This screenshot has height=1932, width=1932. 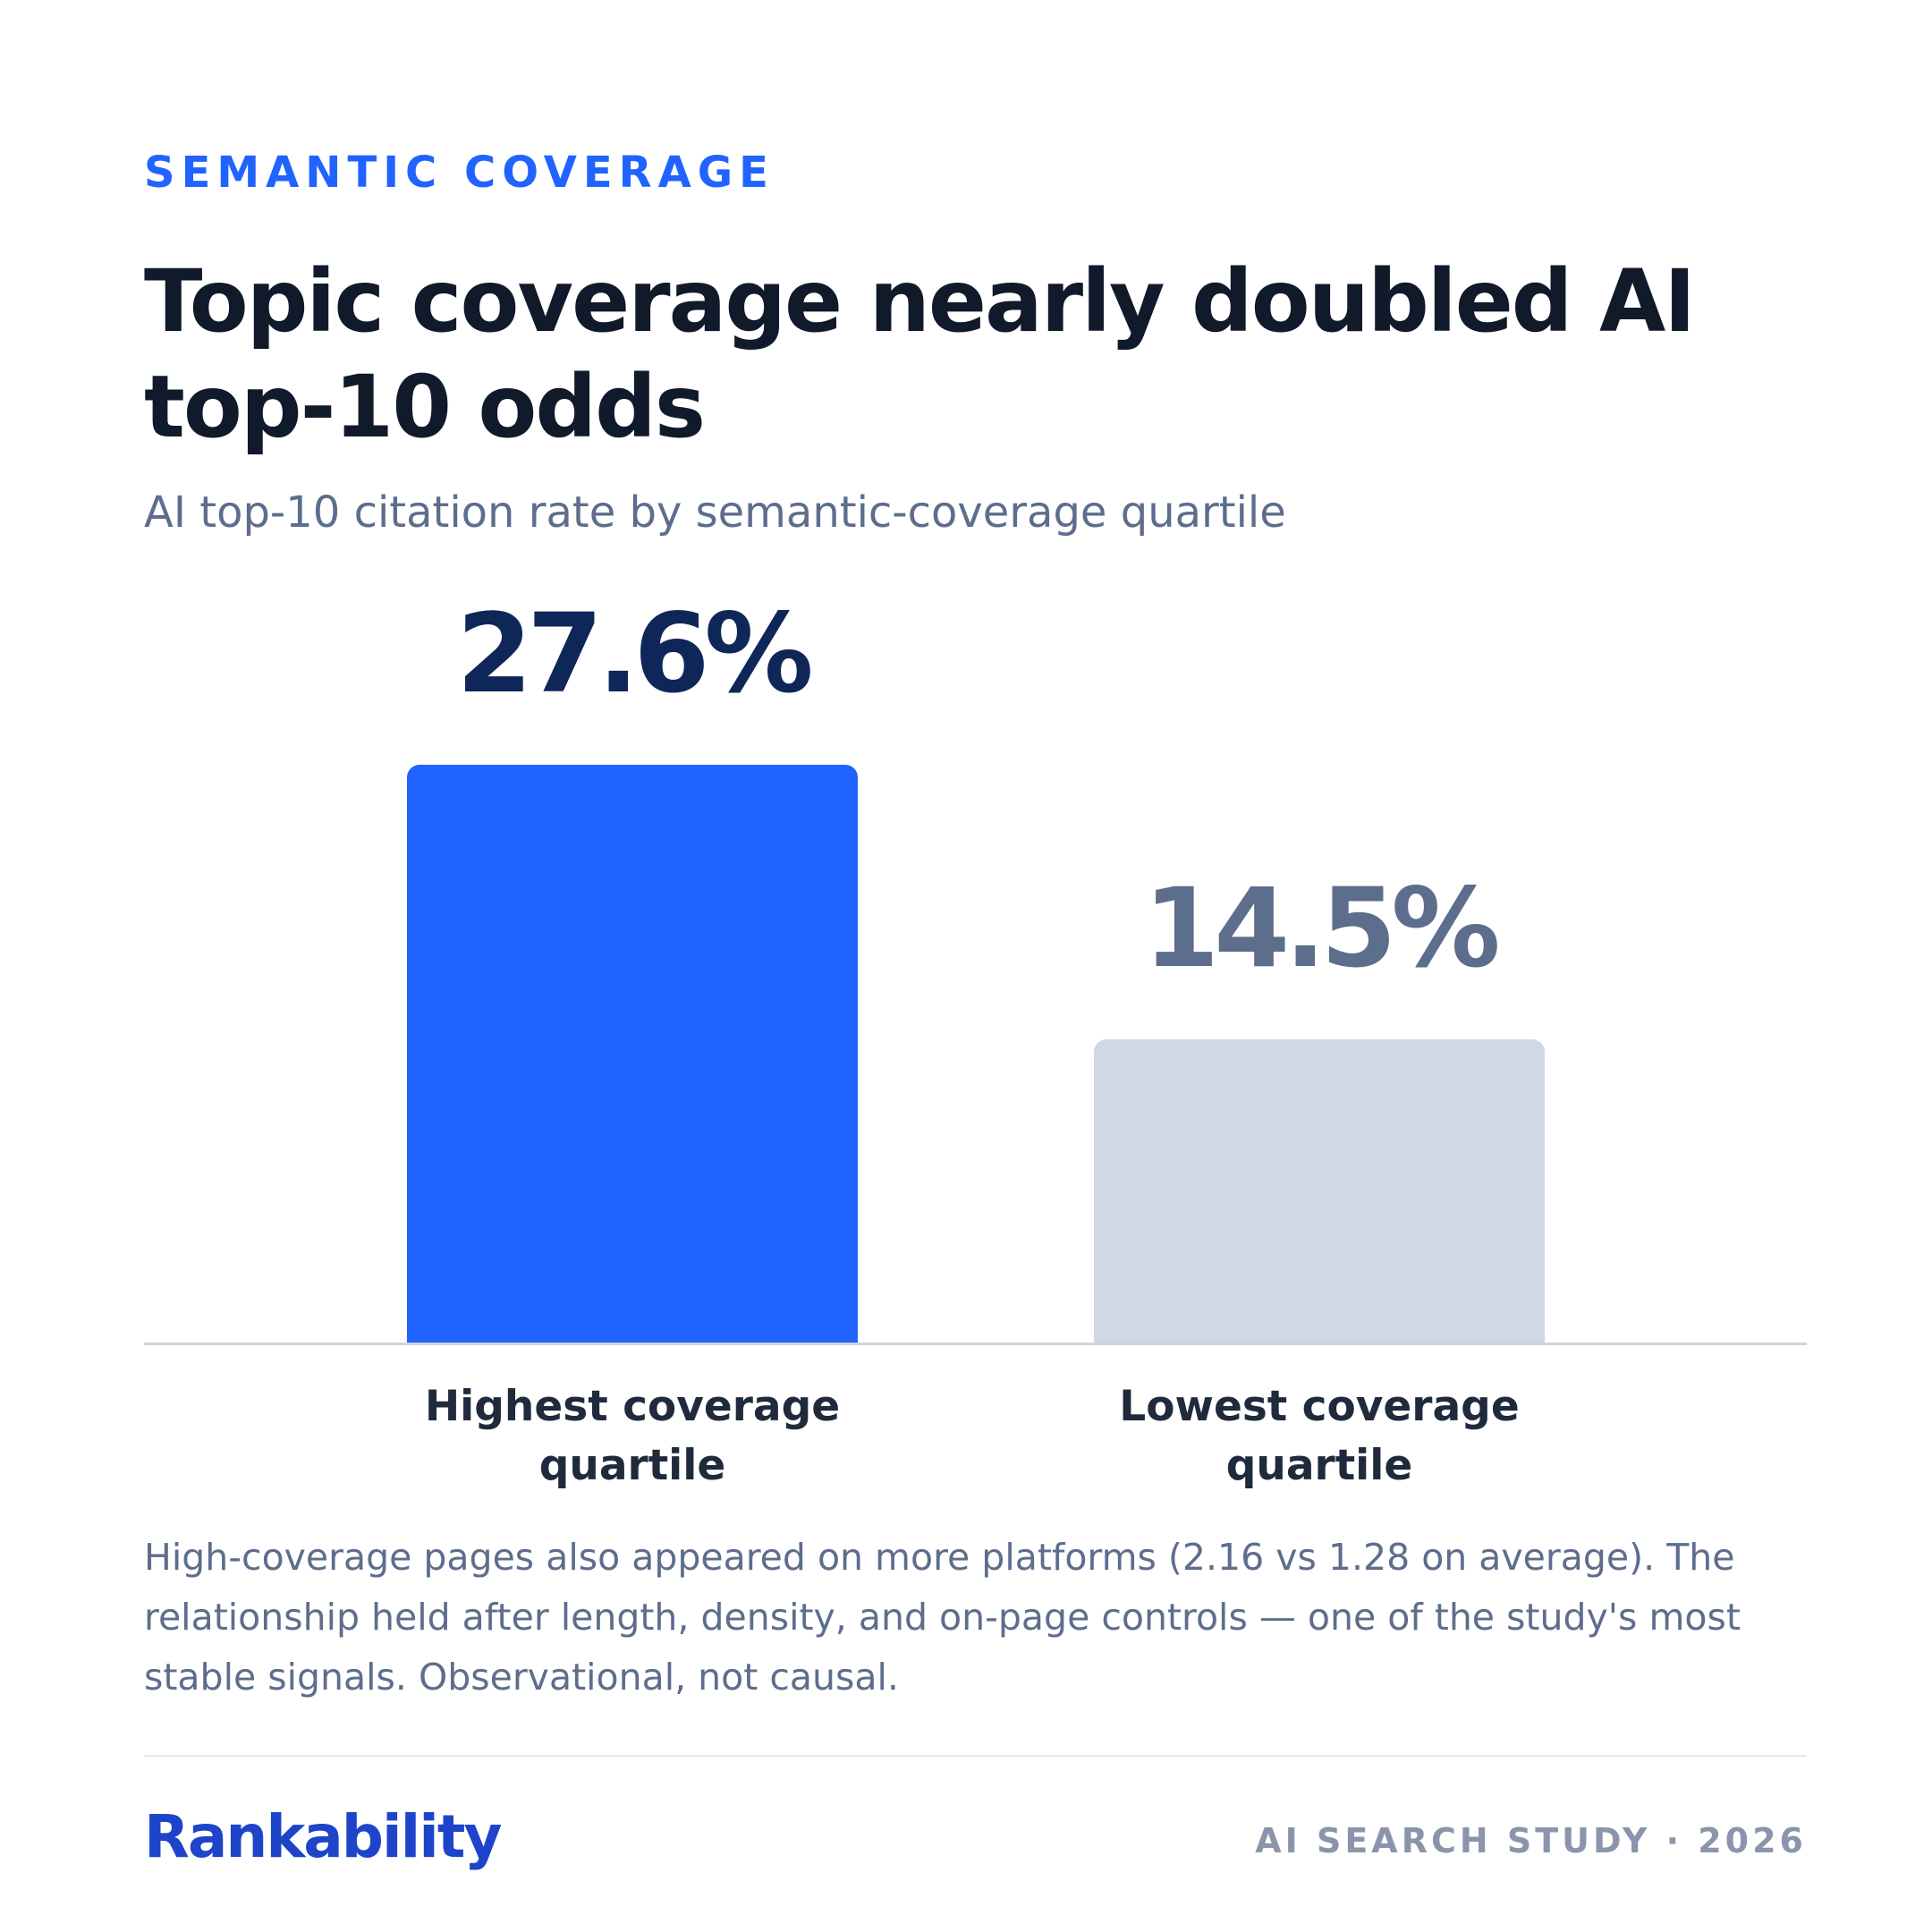 What do you see at coordinates (1321, 929) in the screenshot?
I see `value-label: 14.5%` at bounding box center [1321, 929].